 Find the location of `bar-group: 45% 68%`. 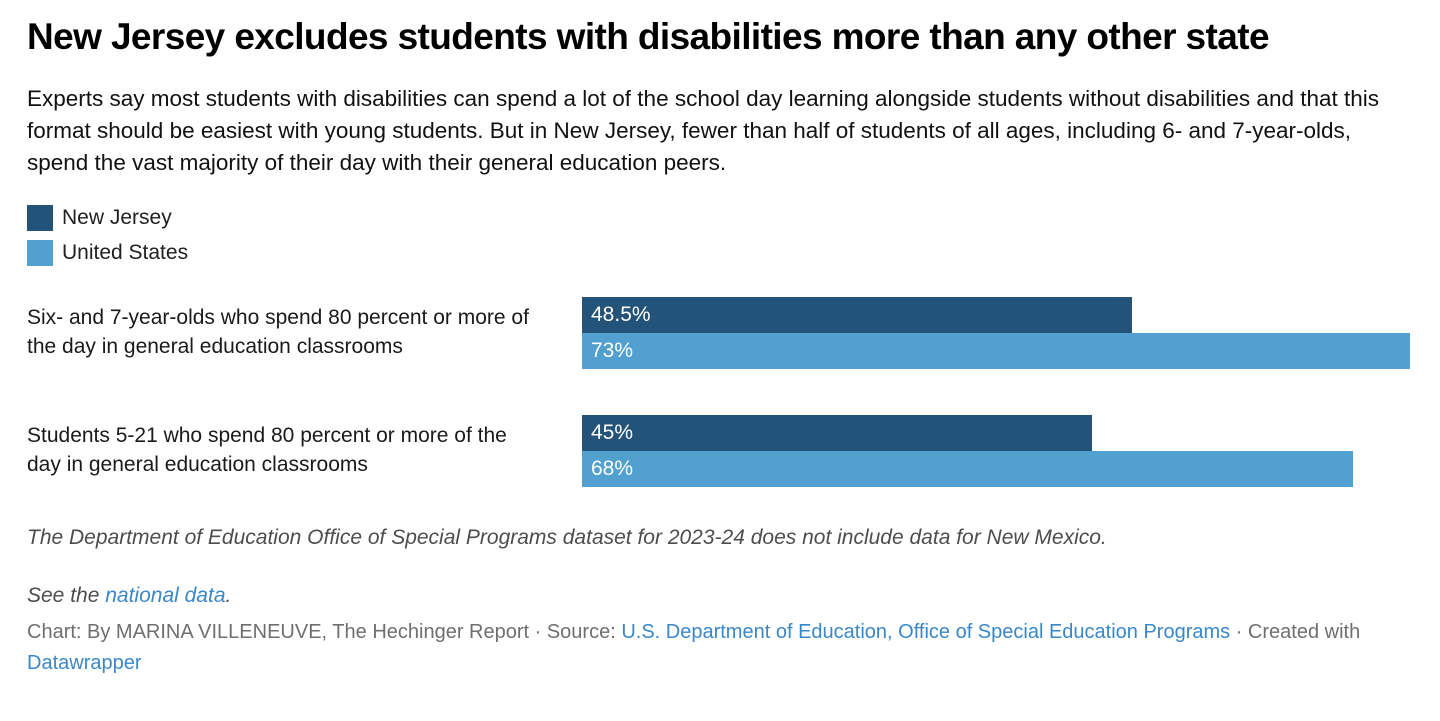

bar-group: 45% 68% is located at coordinates (996, 450).